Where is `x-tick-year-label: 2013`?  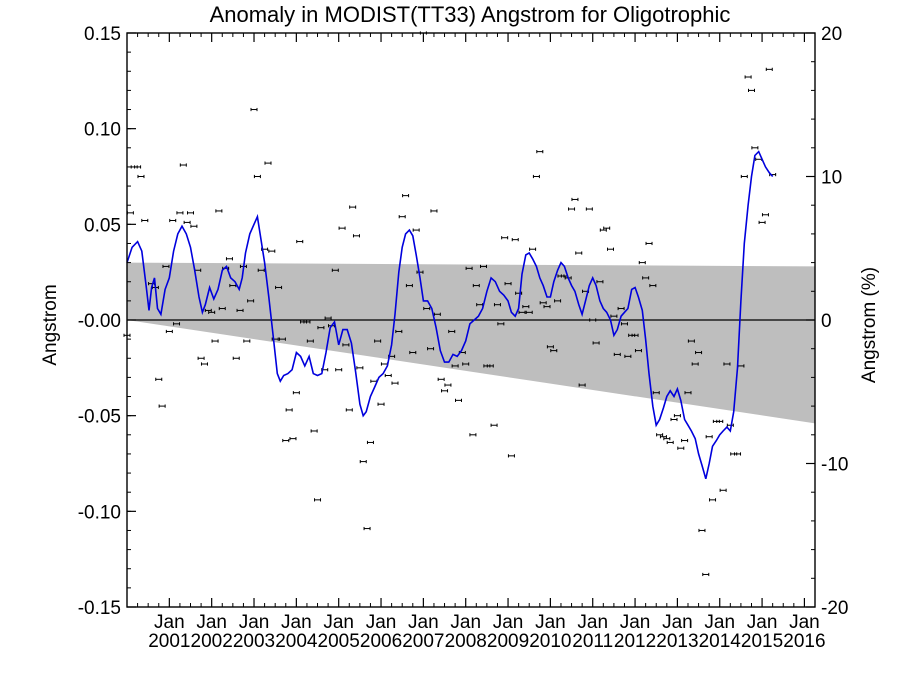
x-tick-year-label: 2013 is located at coordinates (677, 641).